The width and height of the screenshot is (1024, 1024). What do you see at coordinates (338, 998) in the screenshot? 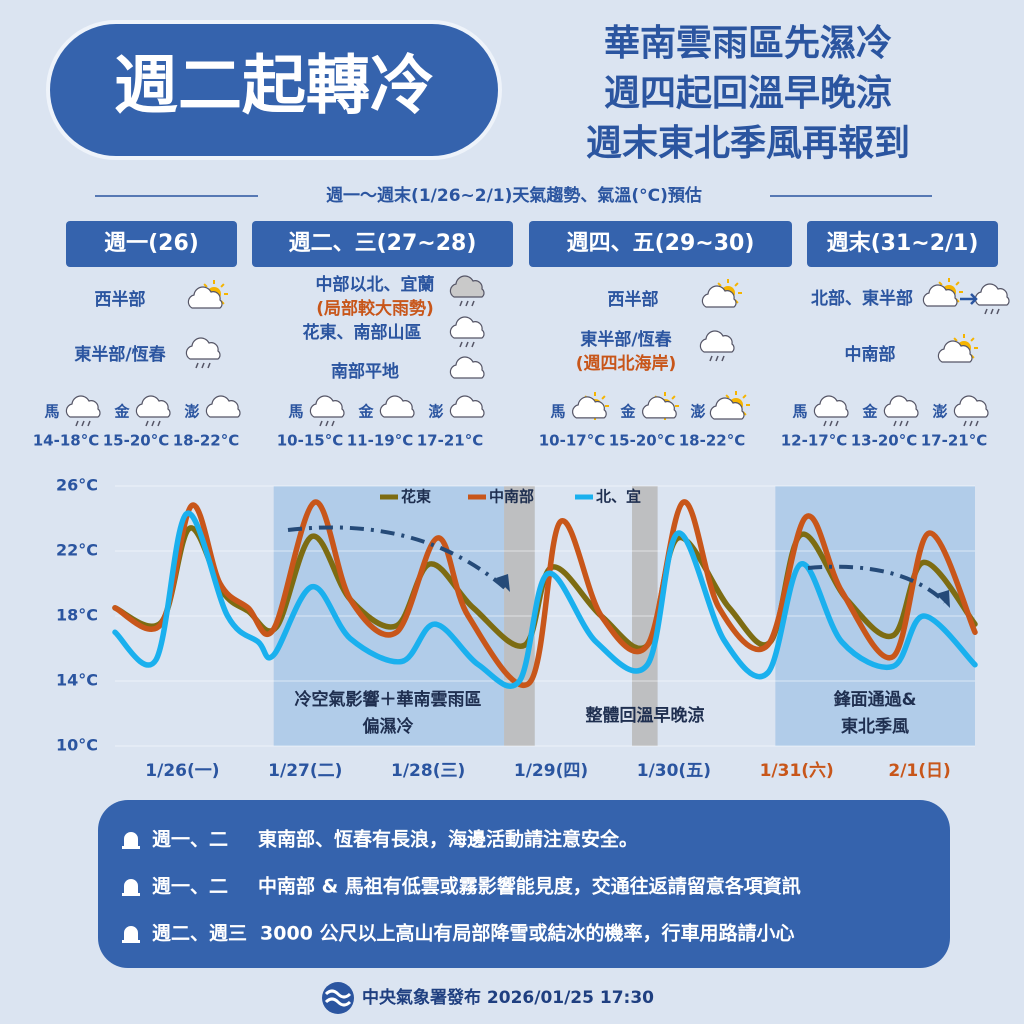
I see `footer-logo` at bounding box center [338, 998].